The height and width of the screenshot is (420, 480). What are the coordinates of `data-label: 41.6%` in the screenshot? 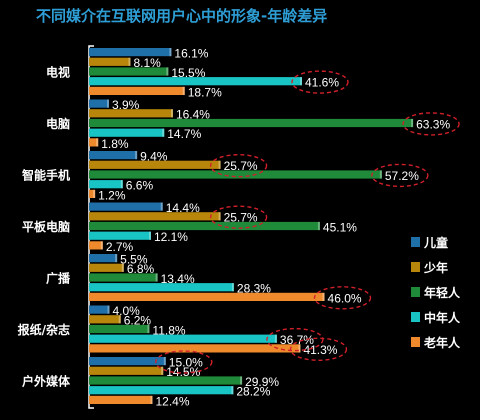 It's located at (322, 83).